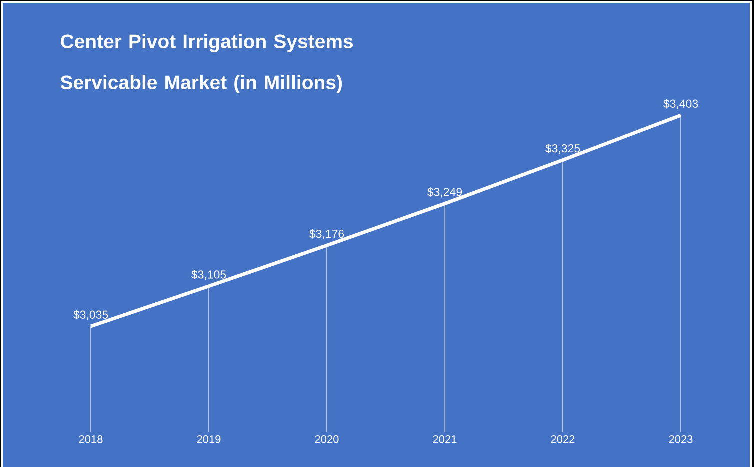 This screenshot has height=467, width=754. I want to click on x-tick-label: 2019, so click(209, 440).